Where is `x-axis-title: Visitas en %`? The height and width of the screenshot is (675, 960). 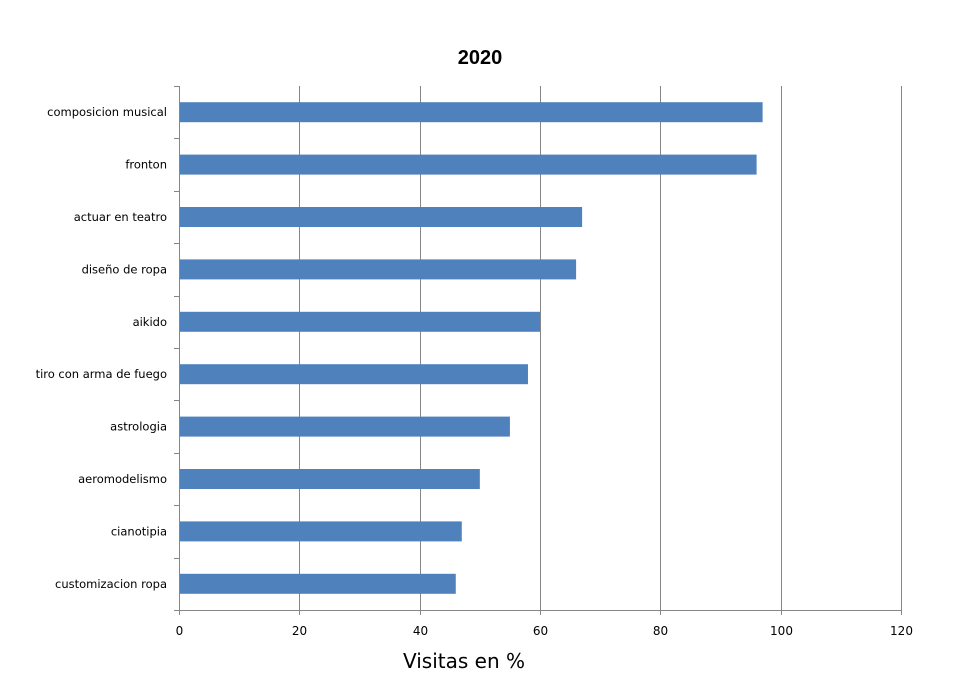 x-axis-title: Visitas en % is located at coordinates (464, 661).